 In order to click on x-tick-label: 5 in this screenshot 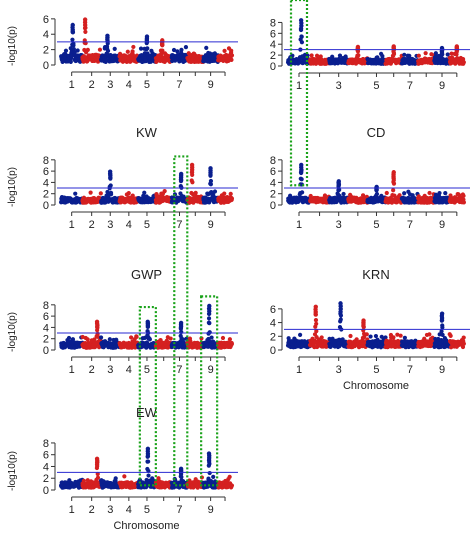, I will do `click(376, 225)`.